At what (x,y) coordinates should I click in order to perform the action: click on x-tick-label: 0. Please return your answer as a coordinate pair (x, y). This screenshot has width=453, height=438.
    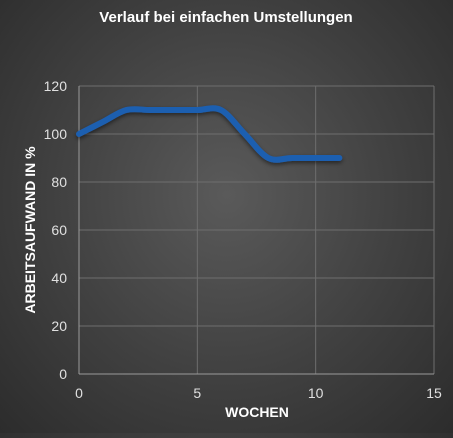
    Looking at the image, I should click on (79, 393).